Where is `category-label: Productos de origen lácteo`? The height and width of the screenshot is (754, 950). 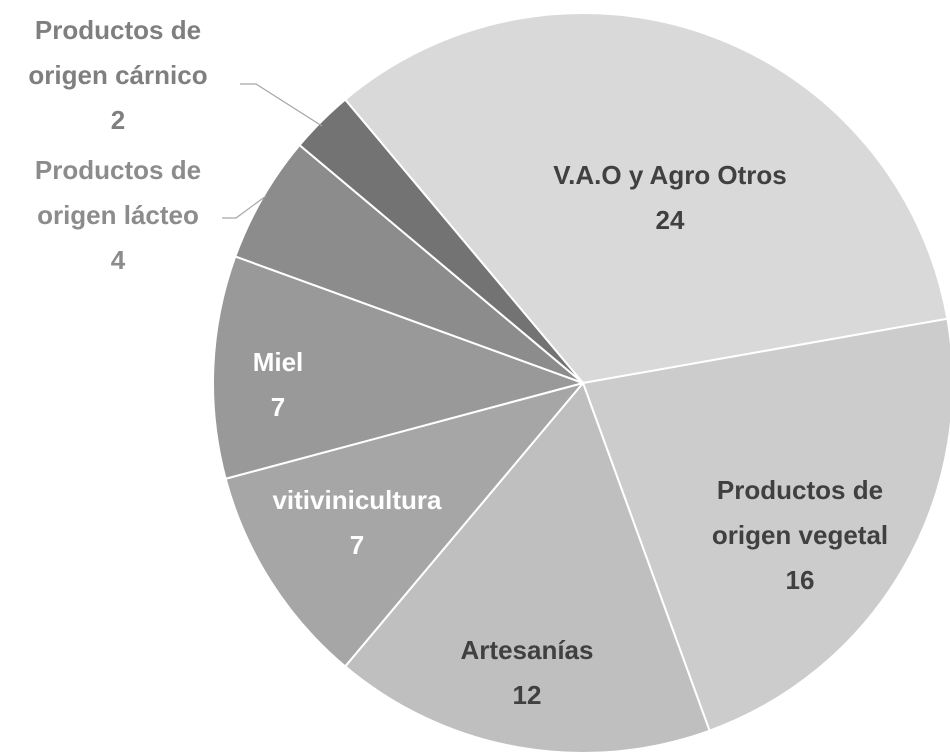 category-label: Productos de origen lácteo is located at coordinates (118, 192).